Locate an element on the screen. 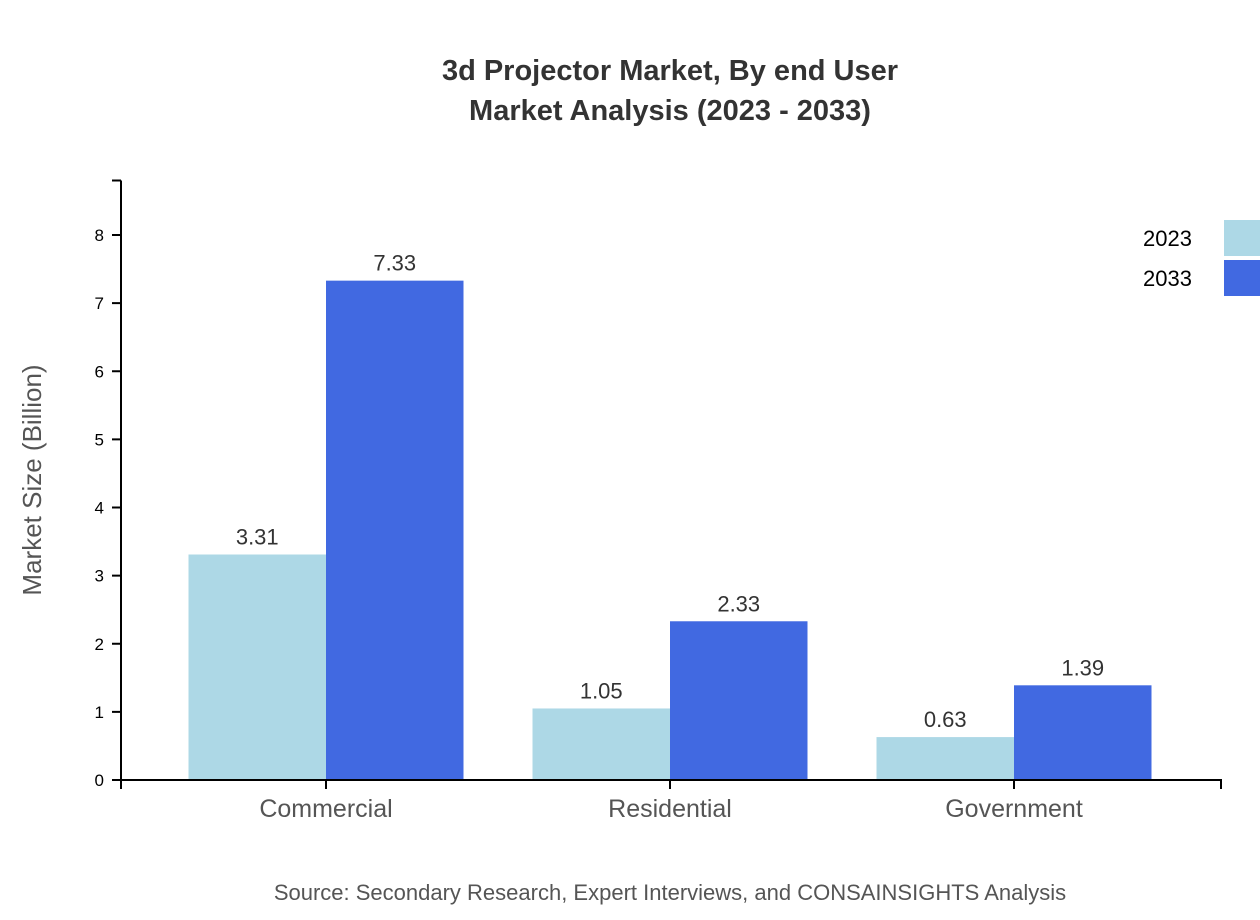 The width and height of the screenshot is (1260, 920). y-tick-label: 4 is located at coordinates (99, 508).